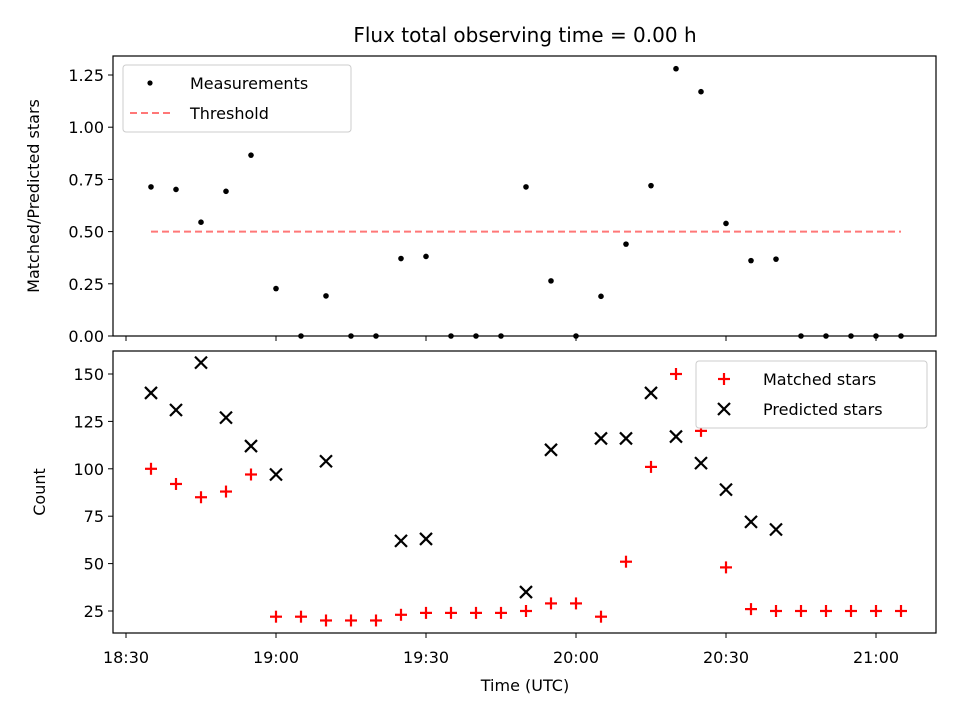 Image resolution: width=960 pixels, height=720 pixels. Describe the element at coordinates (86, 179) in the screenshot. I see `top-y-tick-label: 0.75` at that location.